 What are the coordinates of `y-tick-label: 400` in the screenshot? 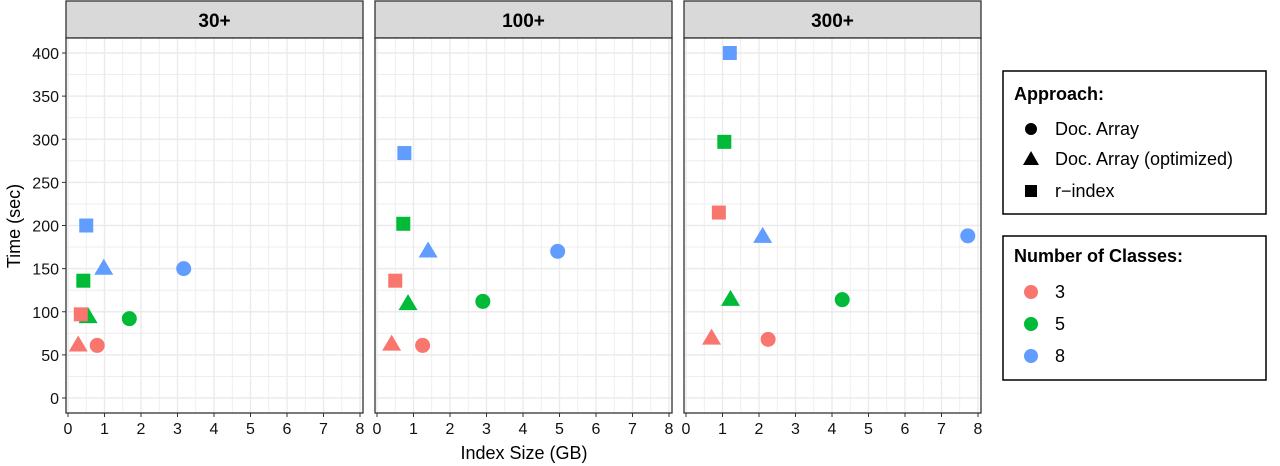 It's located at (45, 54).